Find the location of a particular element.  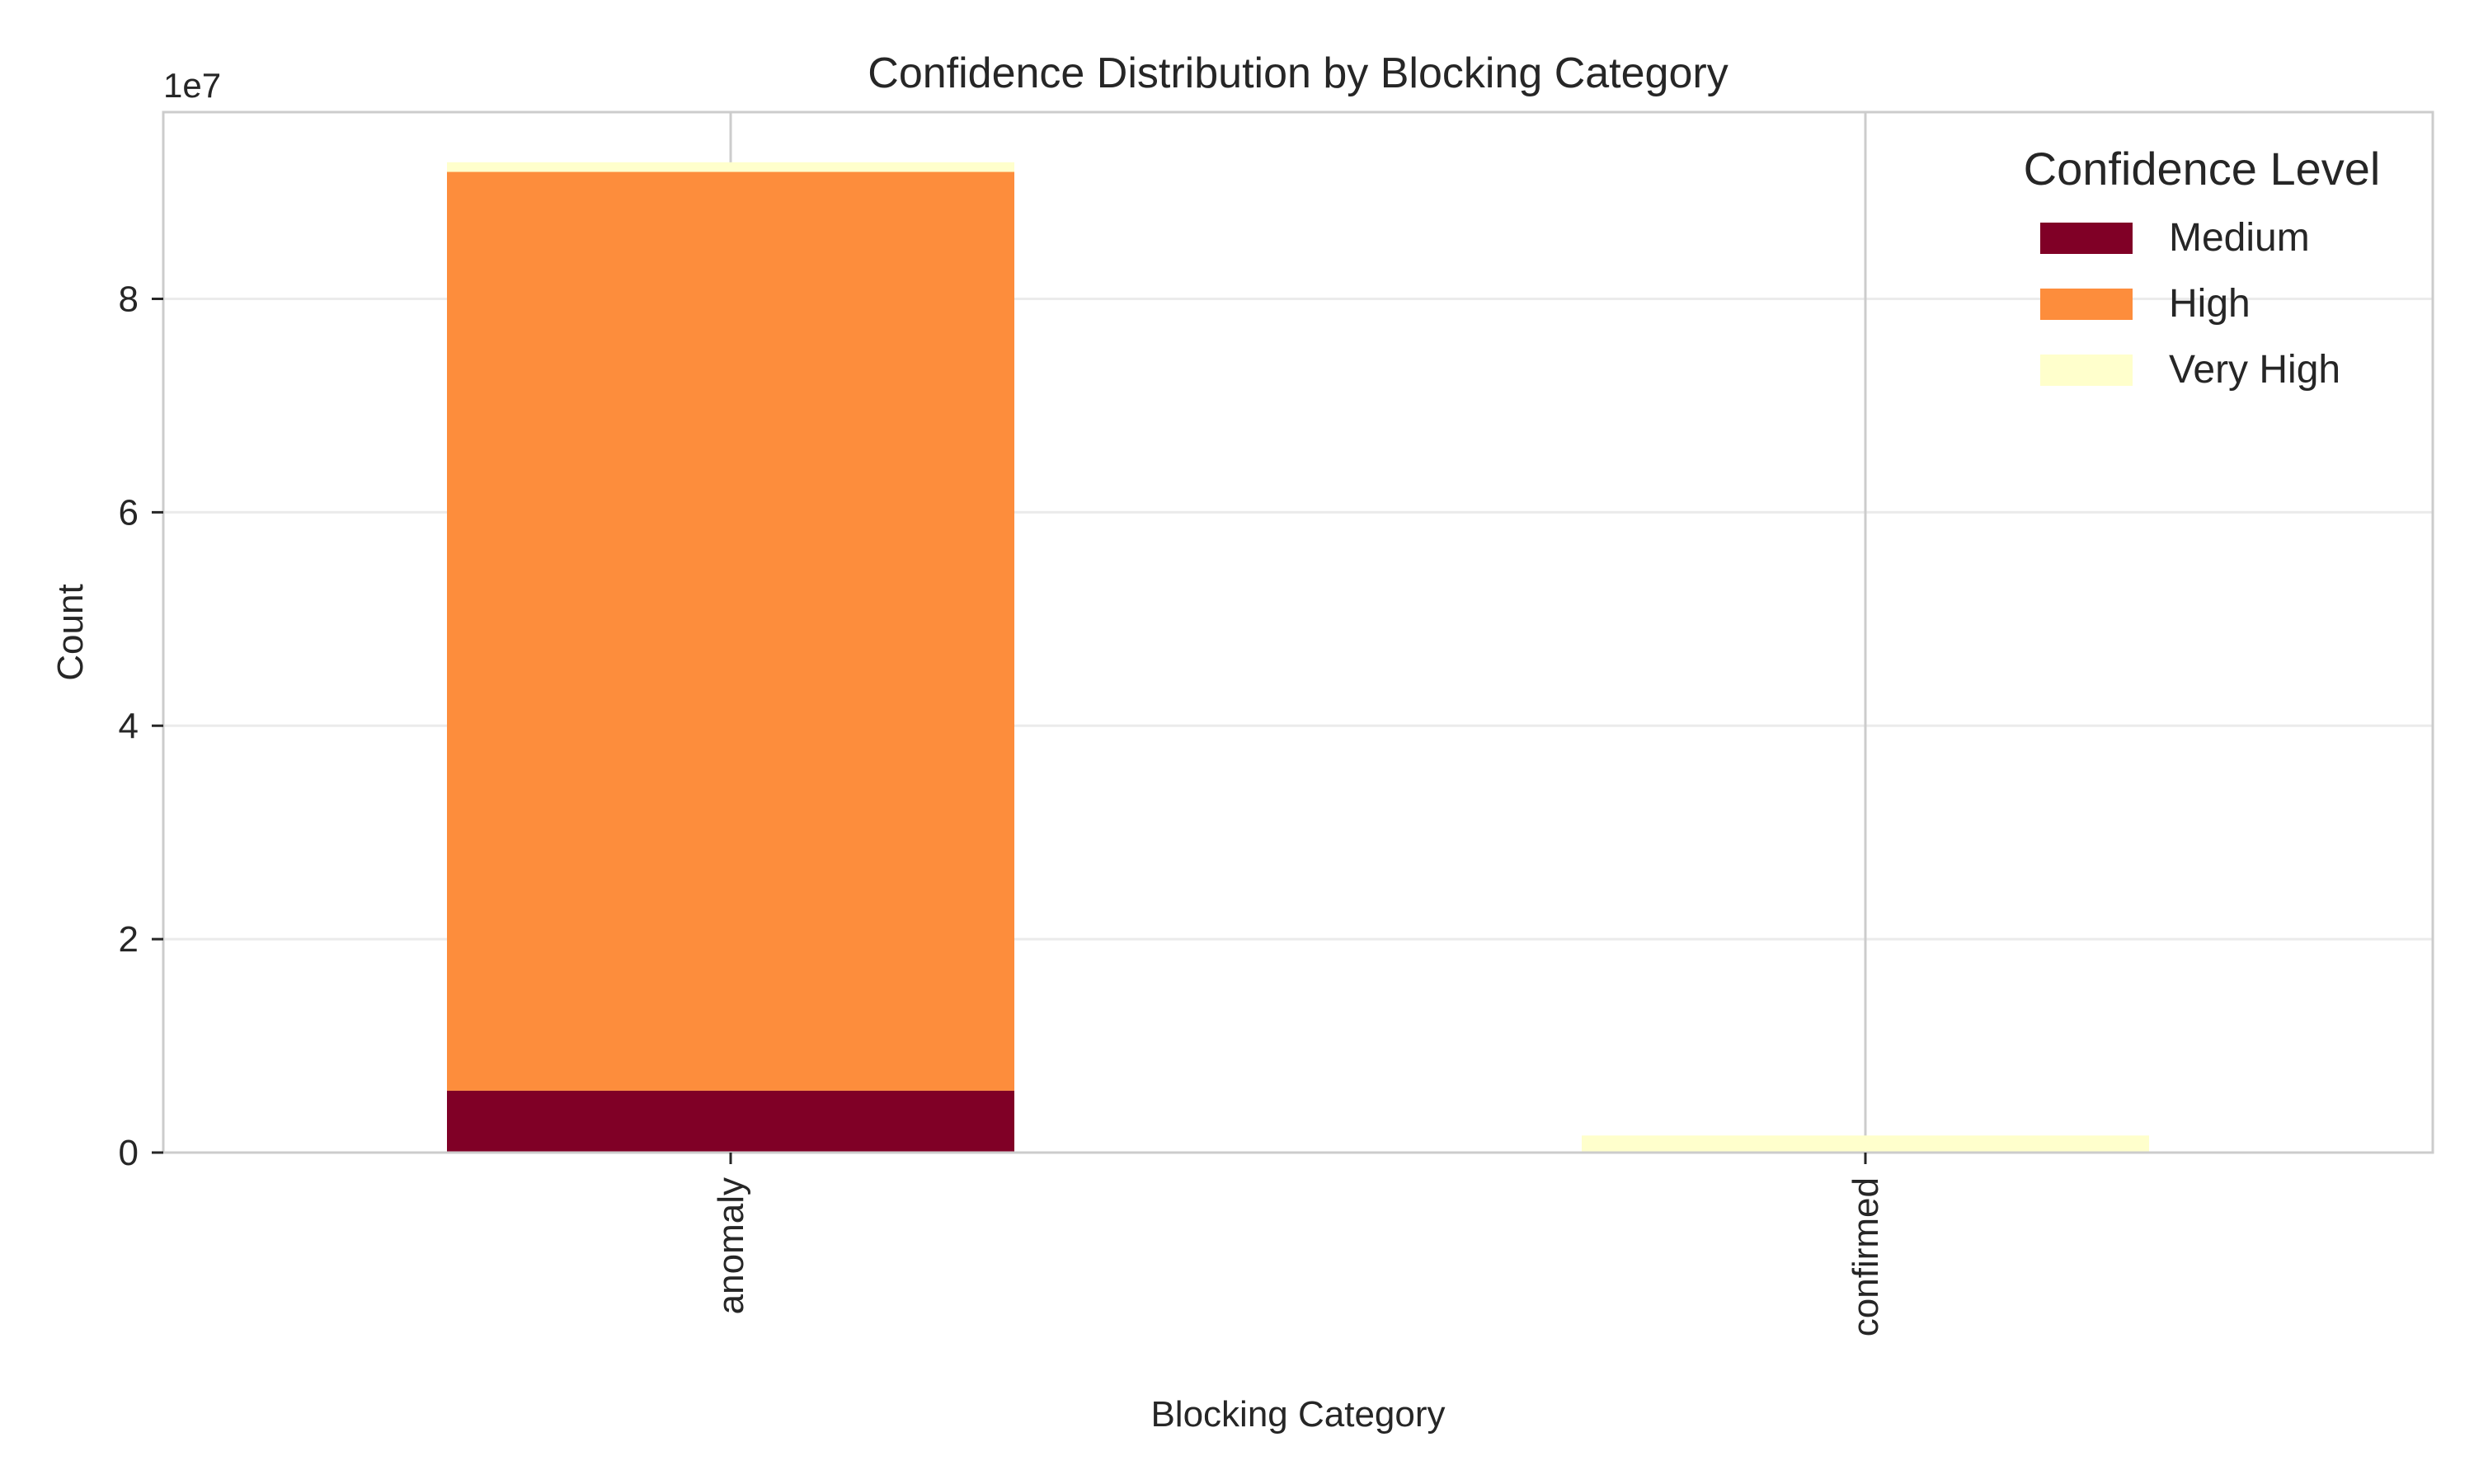

y-tick-label: 2 is located at coordinates (129, 940).